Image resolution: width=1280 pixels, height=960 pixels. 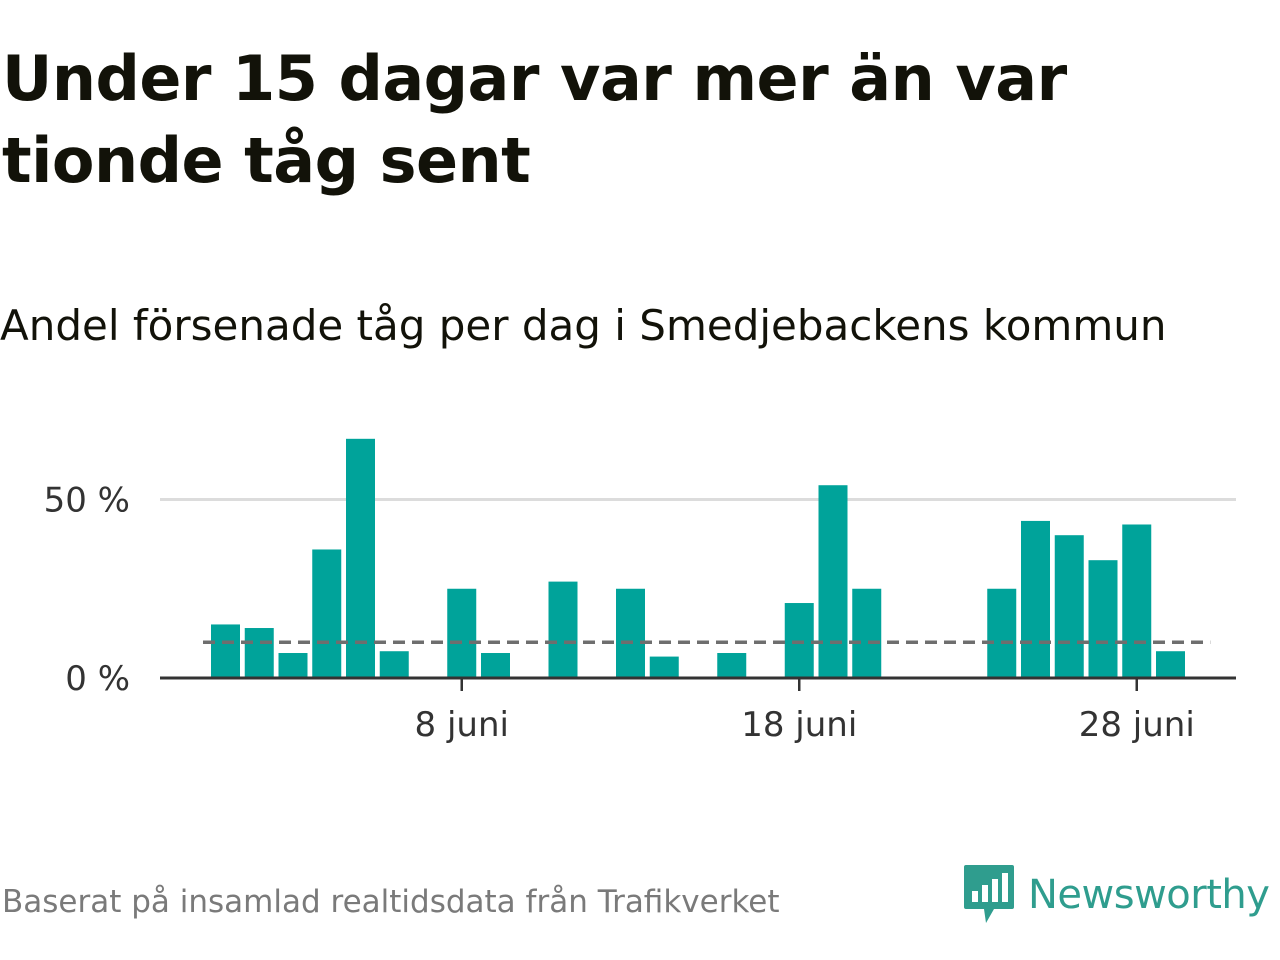 What do you see at coordinates (495, 665) in the screenshot?
I see `bar-9-juni` at bounding box center [495, 665].